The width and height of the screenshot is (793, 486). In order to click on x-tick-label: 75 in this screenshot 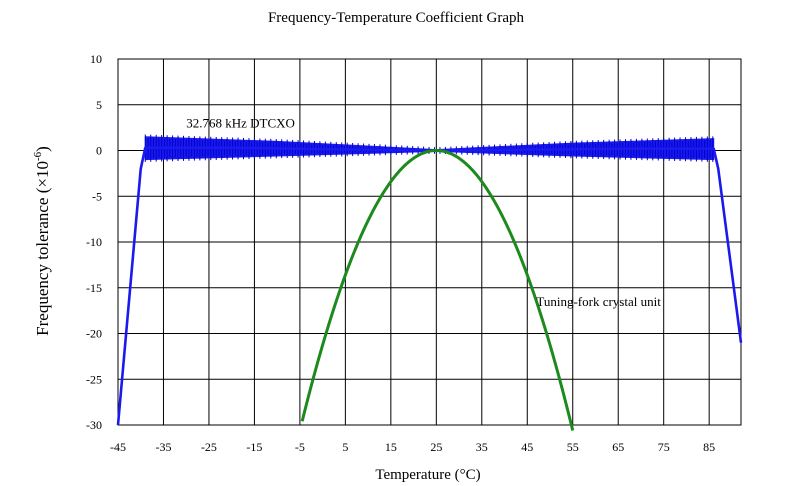, I will do `click(664, 447)`.